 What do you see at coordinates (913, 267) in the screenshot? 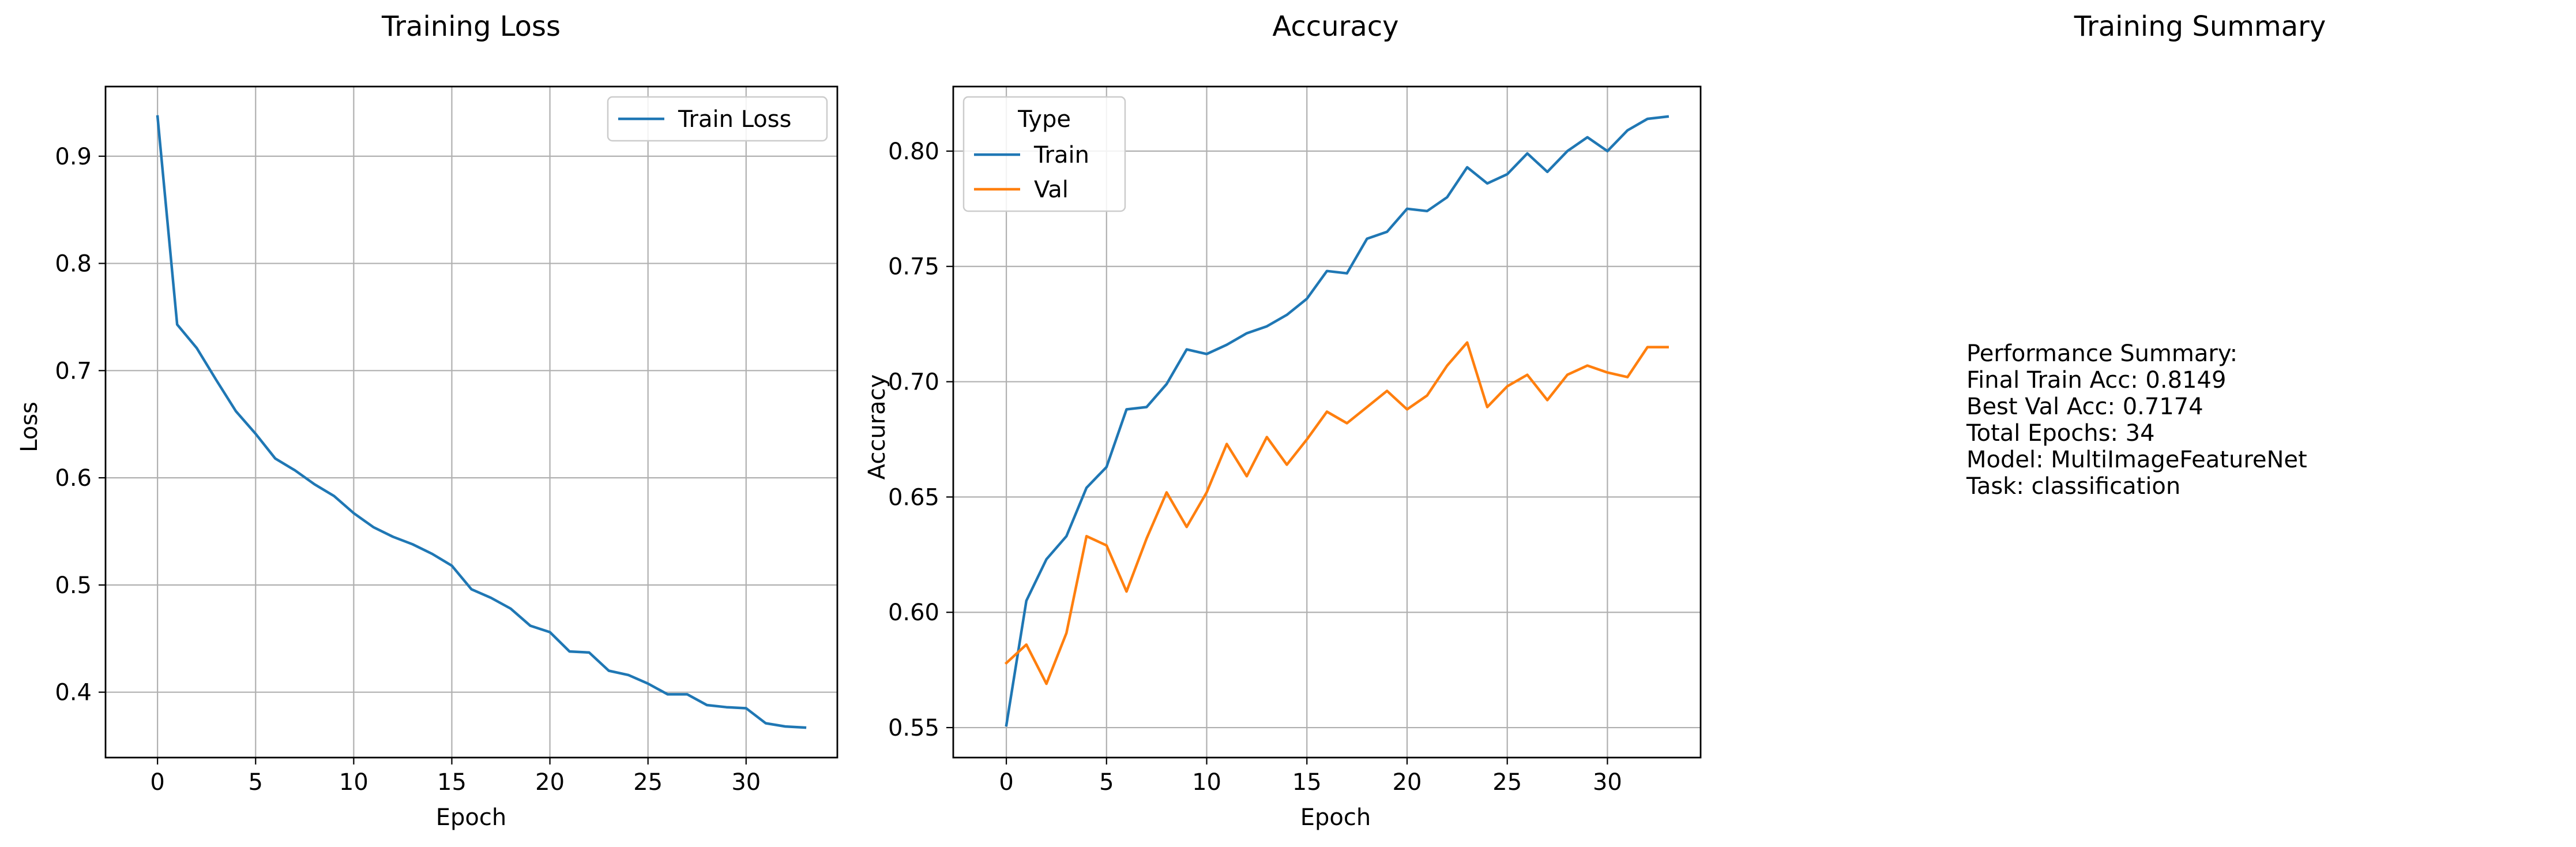
I see `accuracy-y-tick-label: 0.75` at bounding box center [913, 267].